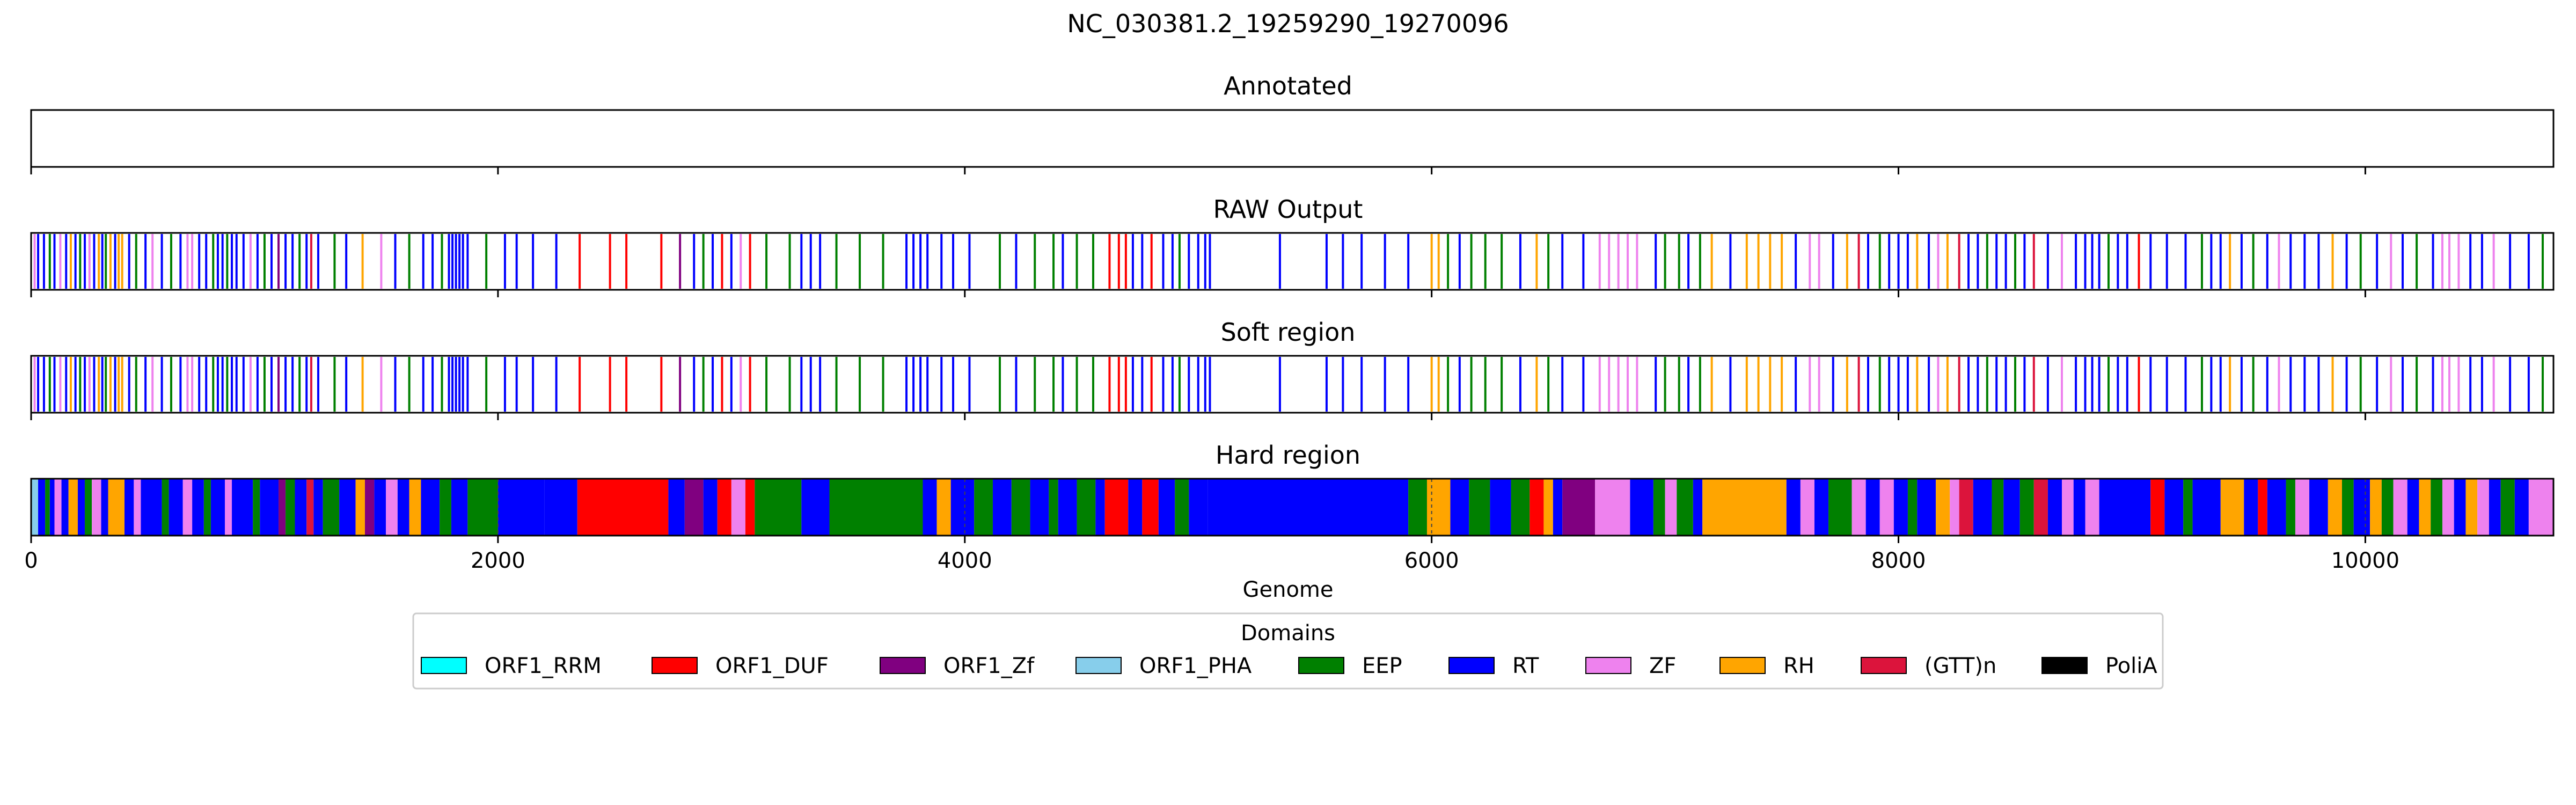  I want to click on x-tick-label: 4000, so click(965, 560).